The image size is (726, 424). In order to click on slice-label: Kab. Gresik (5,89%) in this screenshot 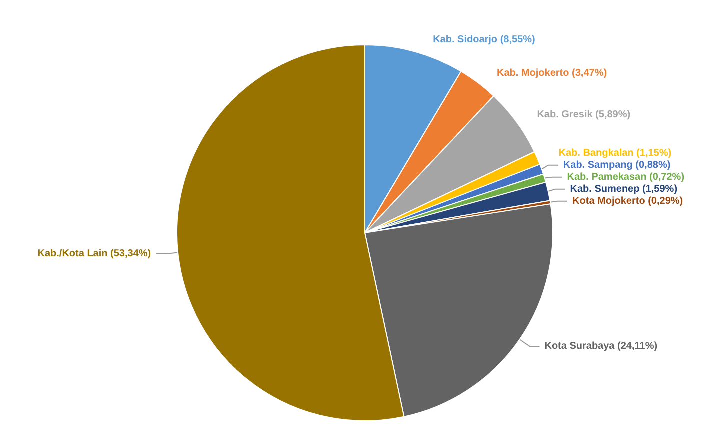, I will do `click(584, 115)`.